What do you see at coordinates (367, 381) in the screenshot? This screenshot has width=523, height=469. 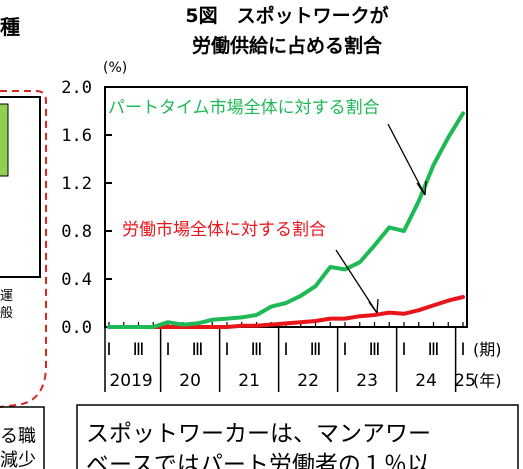 I see `x-year-label: 23` at bounding box center [367, 381].